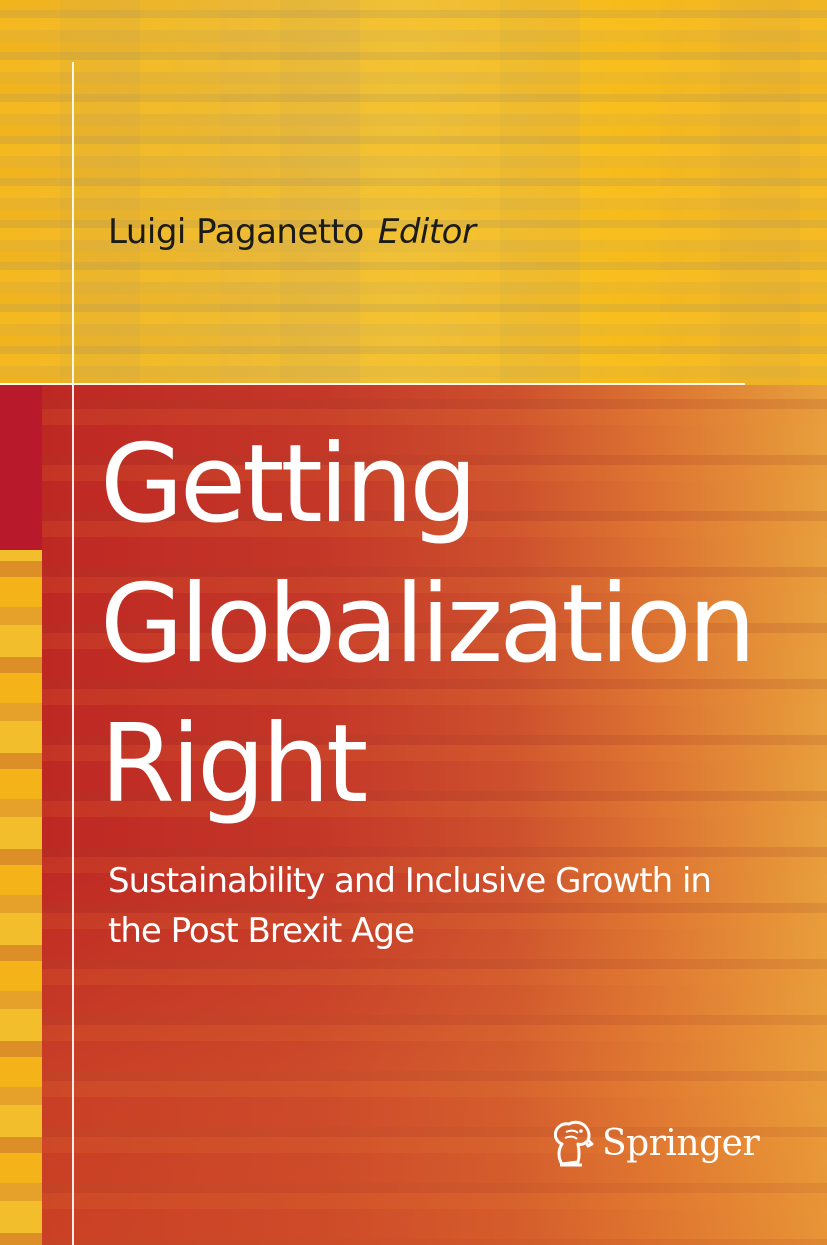 This screenshot has height=1245, width=827. Describe the element at coordinates (289, 484) in the screenshot. I see `title-line-1: Getting` at that location.